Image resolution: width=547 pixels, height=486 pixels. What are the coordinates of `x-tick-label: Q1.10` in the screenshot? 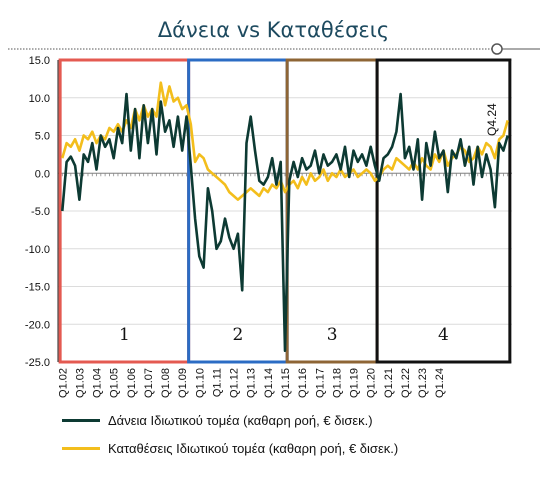 It's located at (200, 383).